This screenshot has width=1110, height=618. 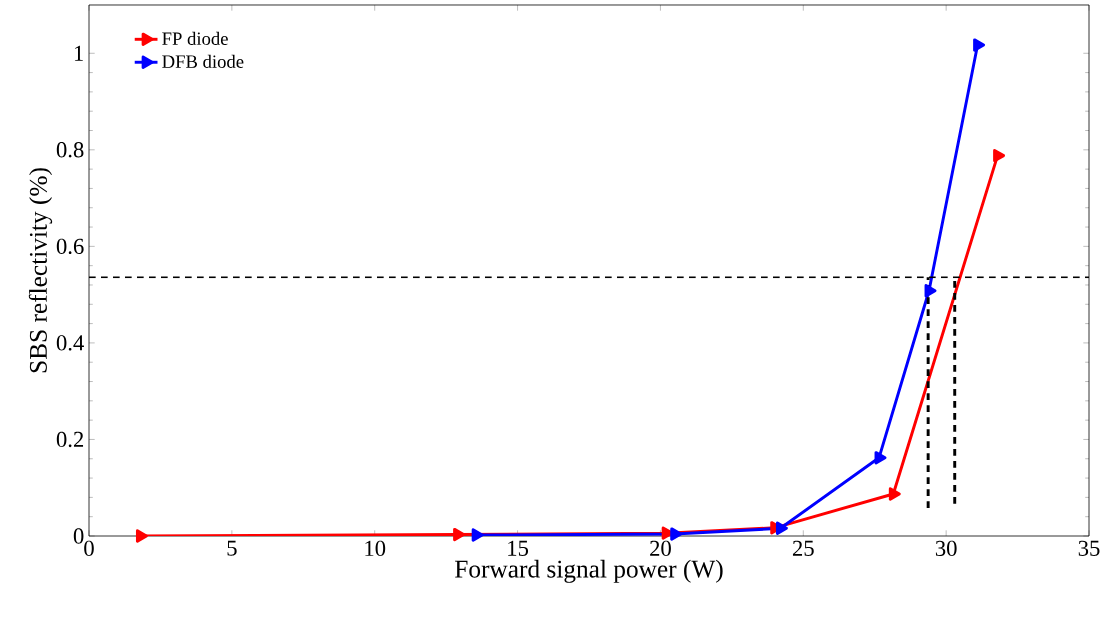 What do you see at coordinates (70, 439) in the screenshot?
I see `y-tick-label: 0.2` at bounding box center [70, 439].